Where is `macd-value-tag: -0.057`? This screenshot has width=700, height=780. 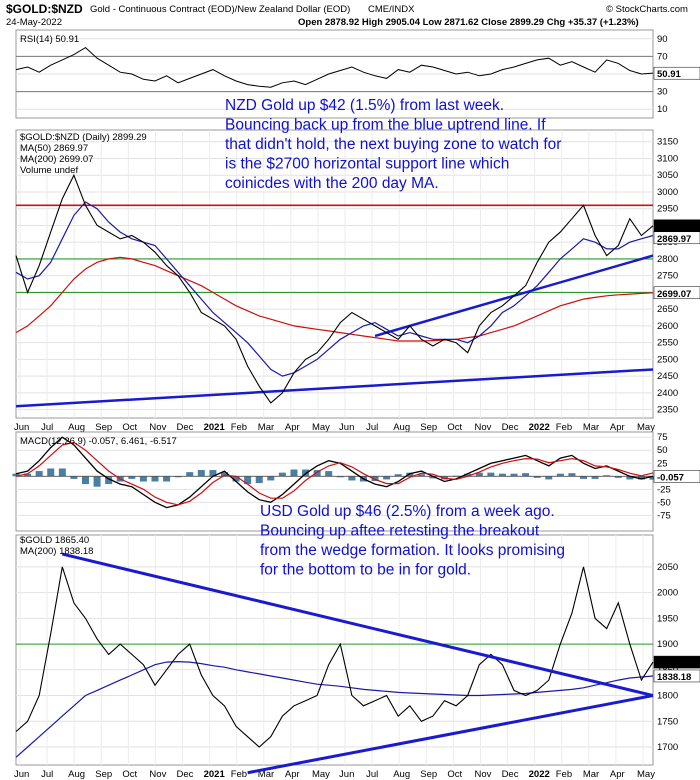
macd-value-tag: -0.057 is located at coordinates (670, 477).